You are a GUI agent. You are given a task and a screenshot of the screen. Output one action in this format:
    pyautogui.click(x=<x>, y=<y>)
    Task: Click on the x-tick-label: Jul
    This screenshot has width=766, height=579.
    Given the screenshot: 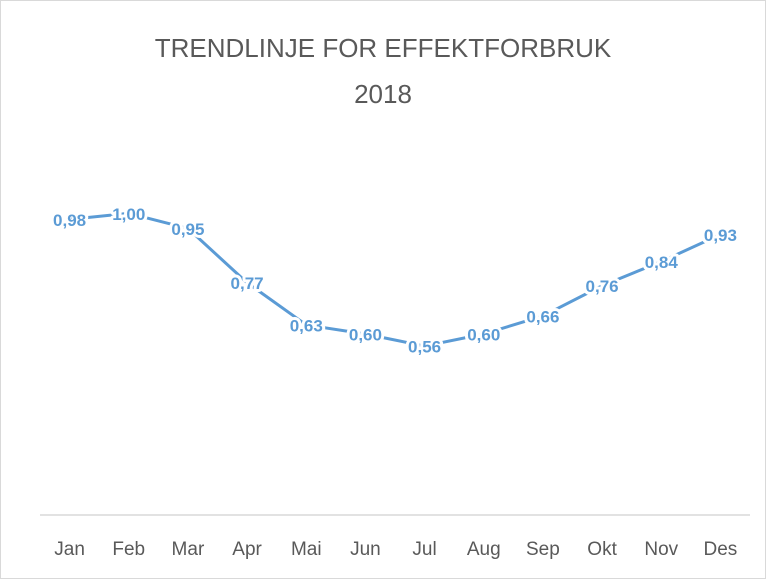 What is the action you would take?
    pyautogui.click(x=424, y=549)
    